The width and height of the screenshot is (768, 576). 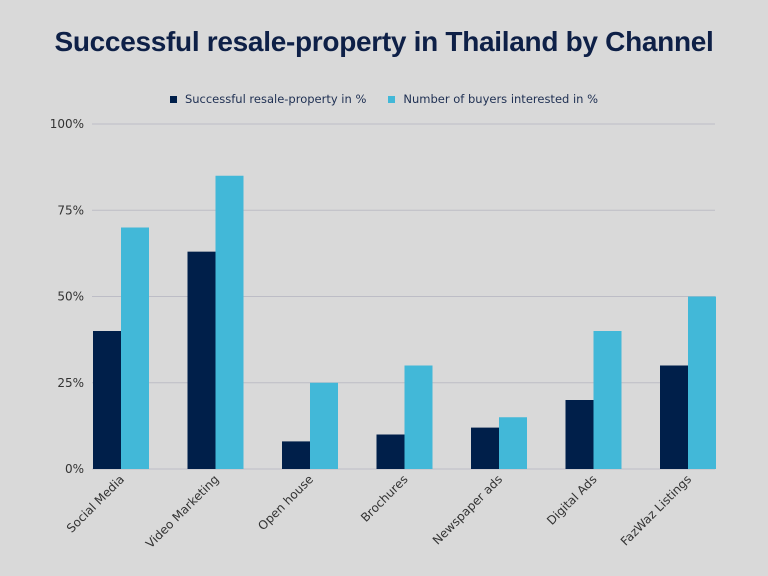 What do you see at coordinates (467, 509) in the screenshot?
I see `x-tick-label: Newspaper ads` at bounding box center [467, 509].